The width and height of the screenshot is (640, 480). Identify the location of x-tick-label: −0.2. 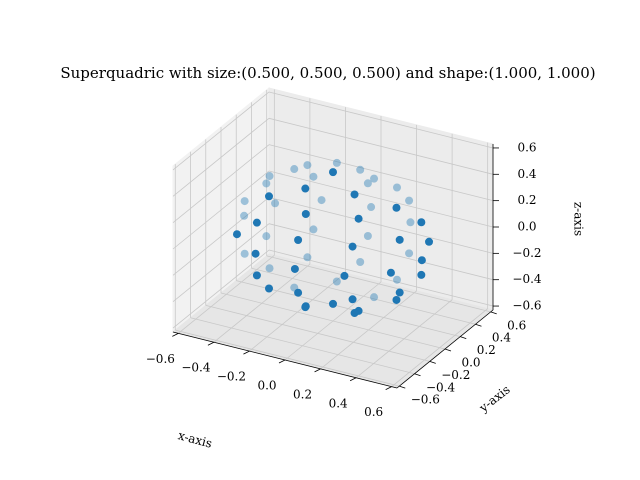
(231, 377).